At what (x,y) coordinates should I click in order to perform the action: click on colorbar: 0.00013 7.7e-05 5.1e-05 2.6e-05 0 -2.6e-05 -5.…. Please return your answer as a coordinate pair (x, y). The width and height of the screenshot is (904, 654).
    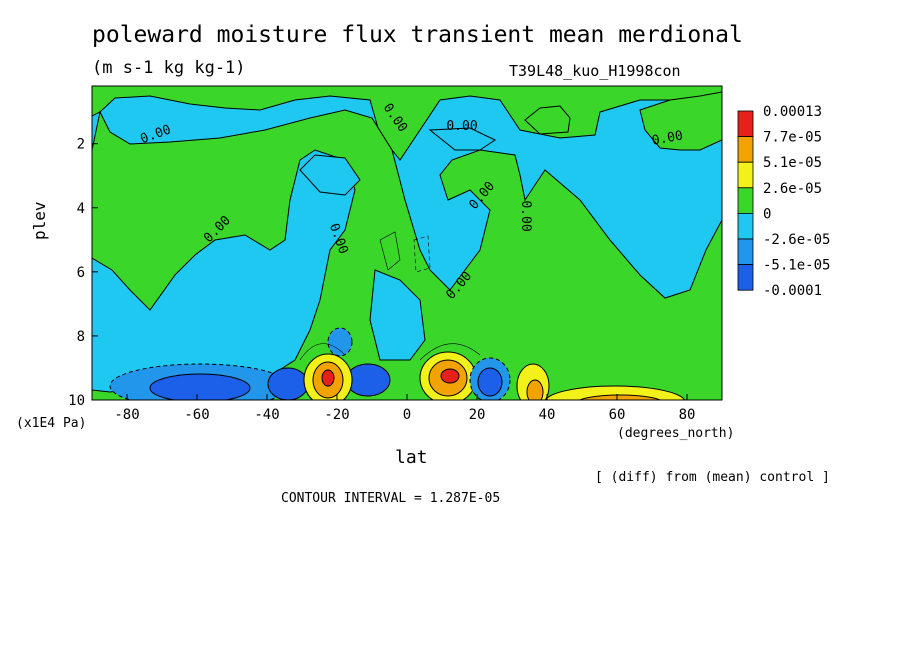
    Looking at the image, I should click on (783, 201).